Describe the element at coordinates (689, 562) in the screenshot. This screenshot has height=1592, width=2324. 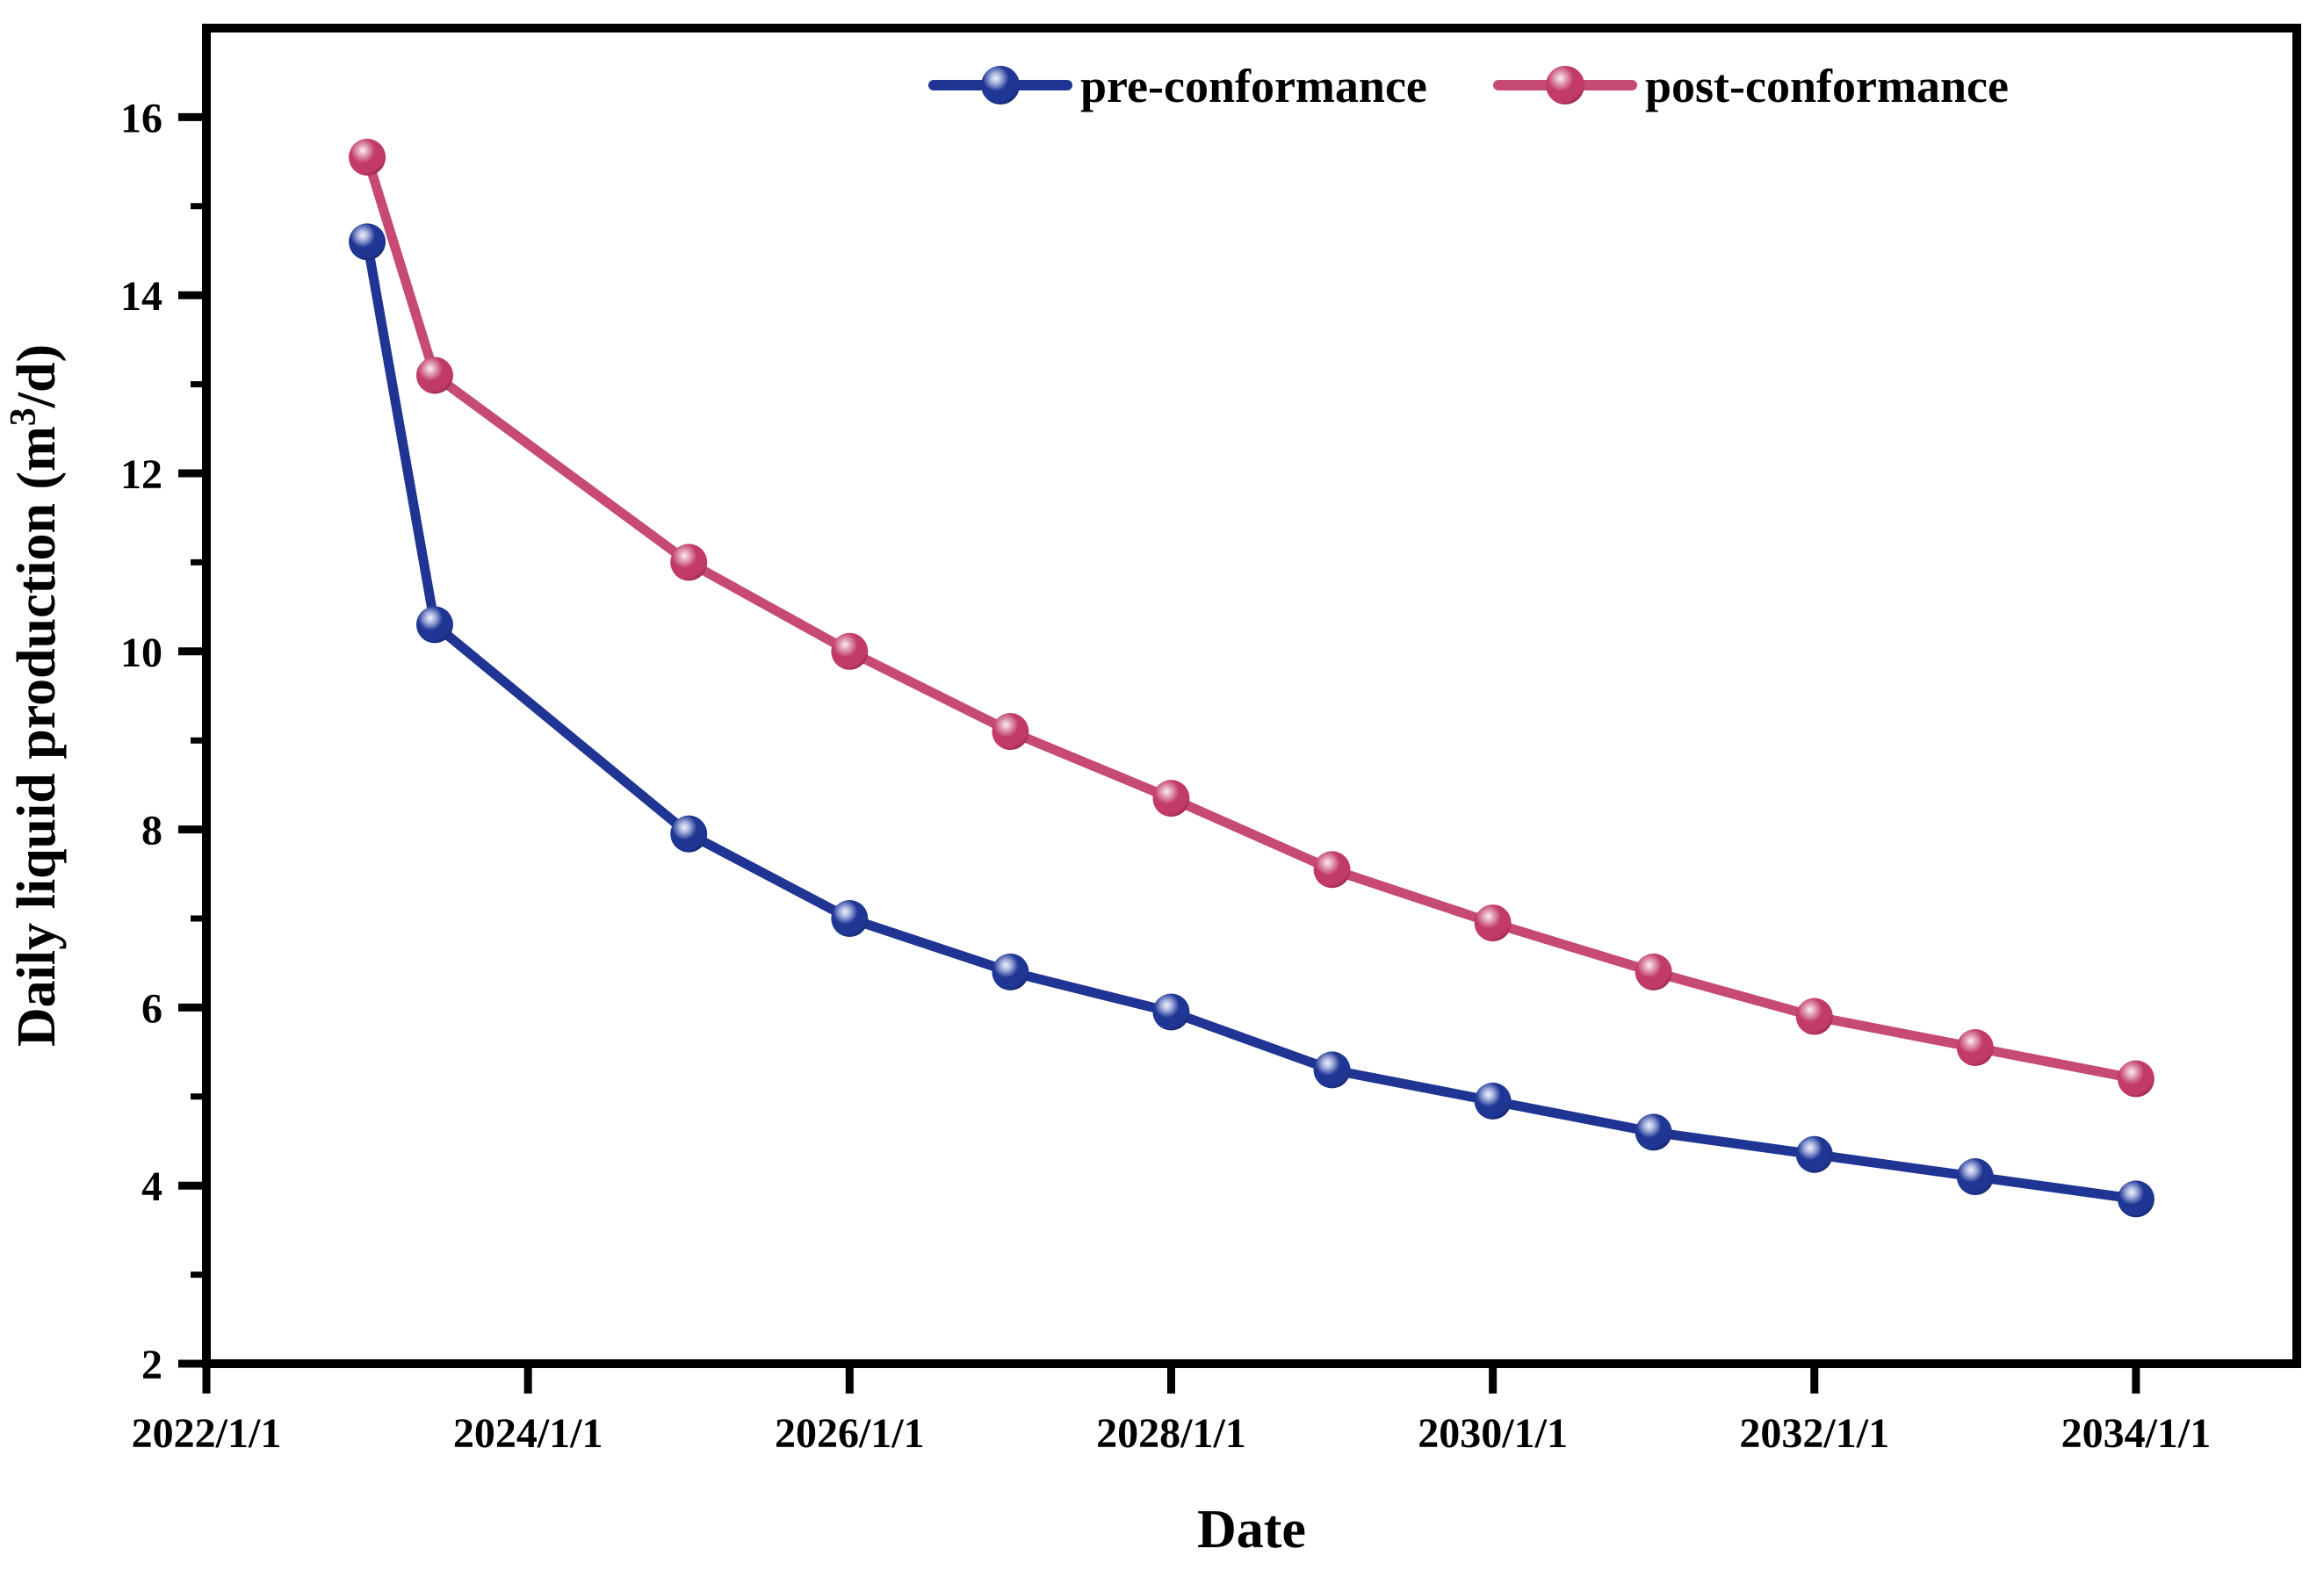
I see `data-point-post-conformance-2025/1/1` at that location.